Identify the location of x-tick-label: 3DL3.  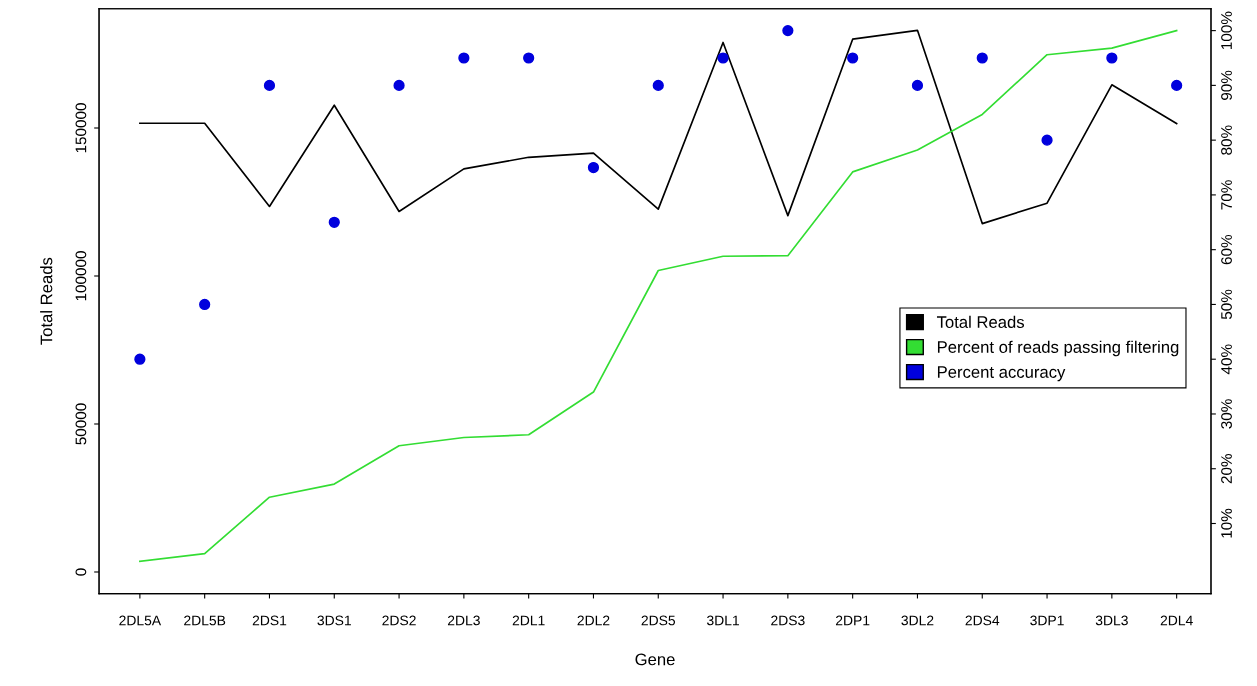
(1111, 620).